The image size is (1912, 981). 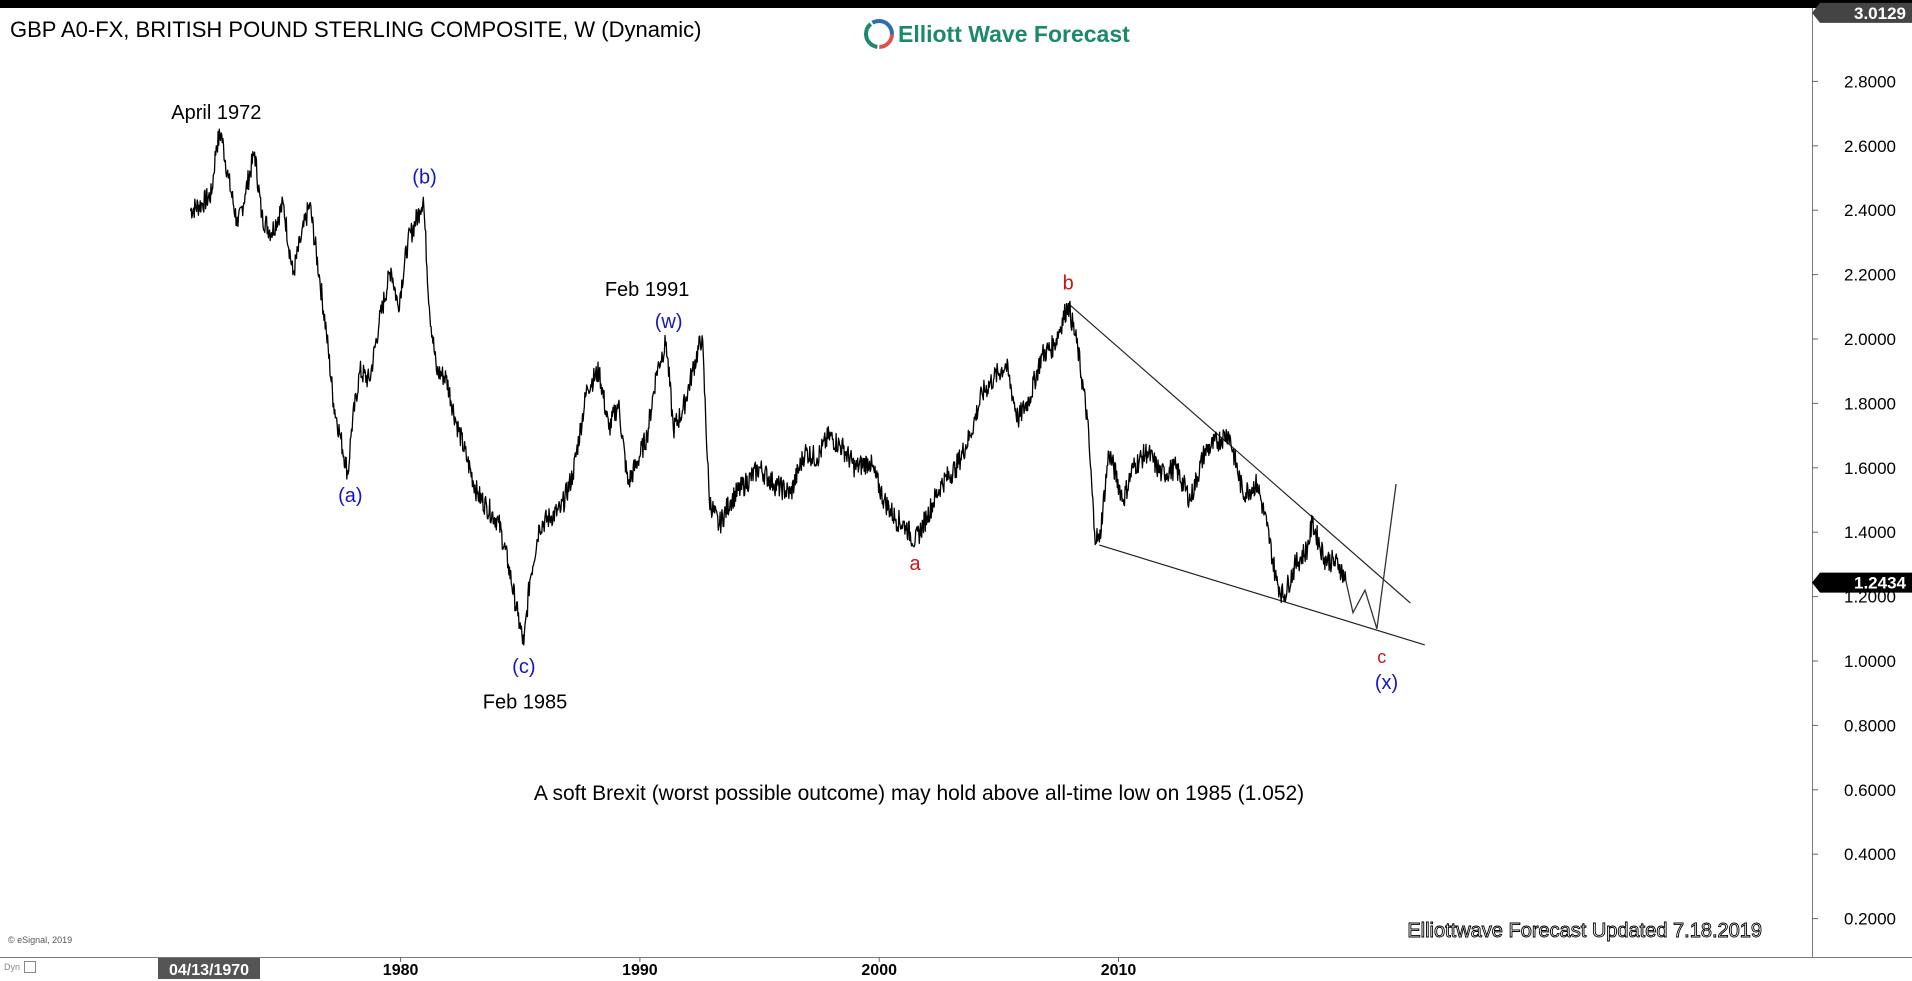 What do you see at coordinates (669, 322) in the screenshot?
I see `wave-label-6: (w)` at bounding box center [669, 322].